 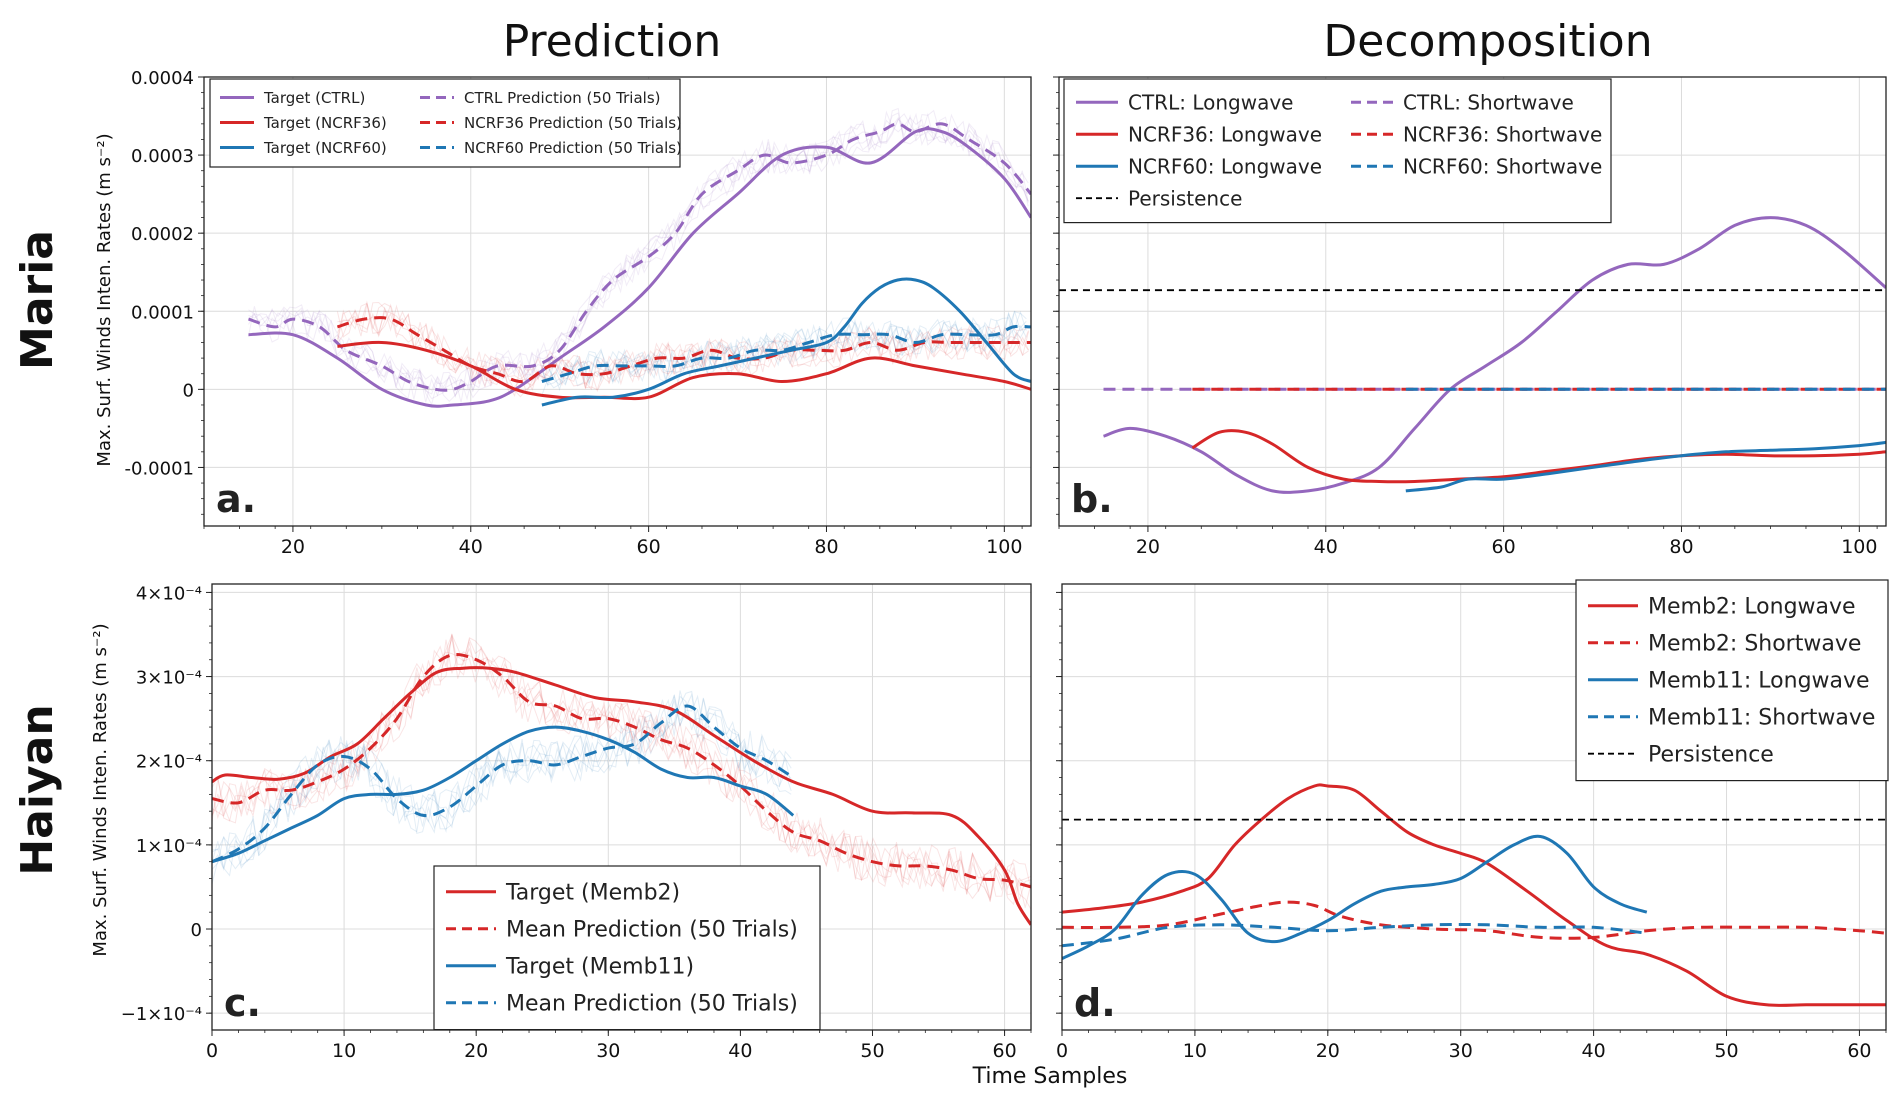 I want to click on y-tick-label: -0.0001, so click(x=159, y=468).